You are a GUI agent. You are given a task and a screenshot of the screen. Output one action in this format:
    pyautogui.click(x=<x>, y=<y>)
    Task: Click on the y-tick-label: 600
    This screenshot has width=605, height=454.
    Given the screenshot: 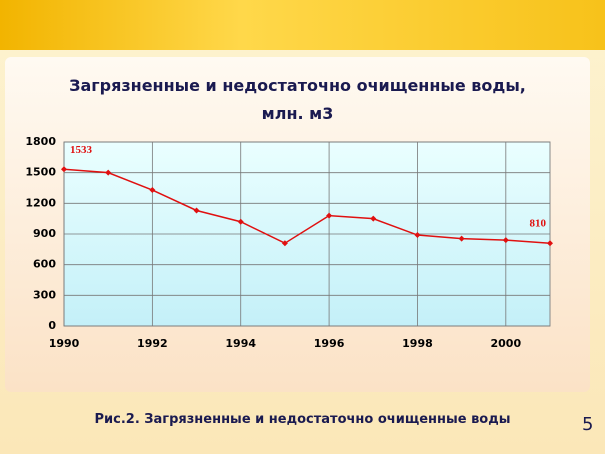 What is the action you would take?
    pyautogui.click(x=44, y=264)
    